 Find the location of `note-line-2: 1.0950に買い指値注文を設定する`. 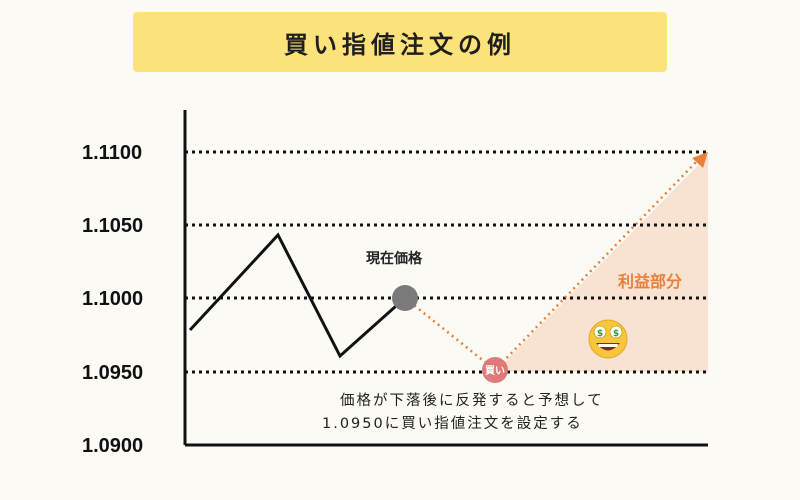

note-line-2: 1.0950に買い指値注文を設定する is located at coordinates (452, 423).